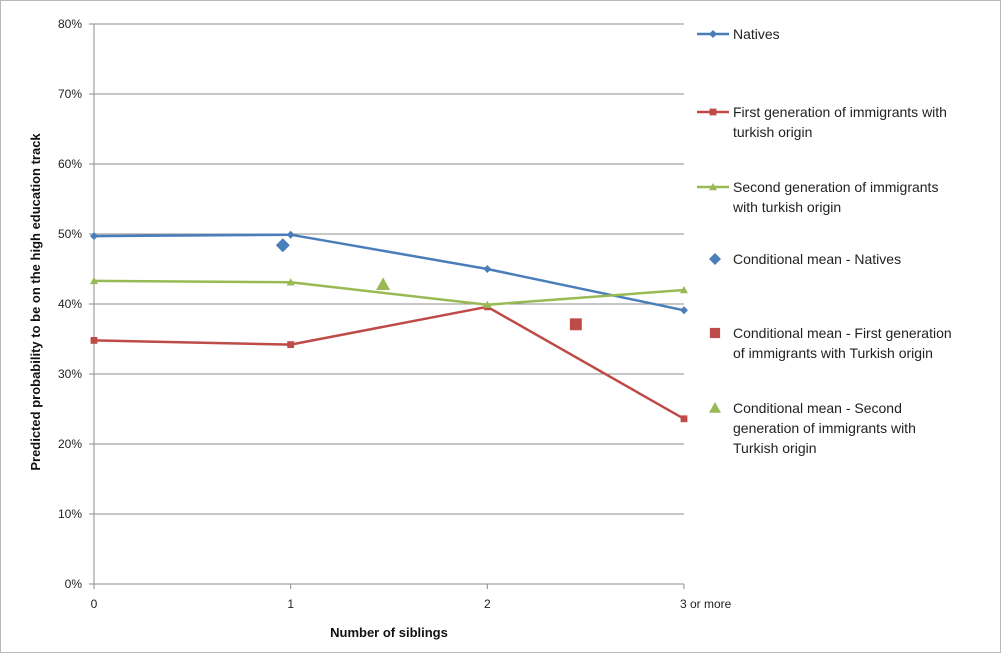  What do you see at coordinates (835, 187) in the screenshot?
I see `legend-label: Second generation of immigrants` at bounding box center [835, 187].